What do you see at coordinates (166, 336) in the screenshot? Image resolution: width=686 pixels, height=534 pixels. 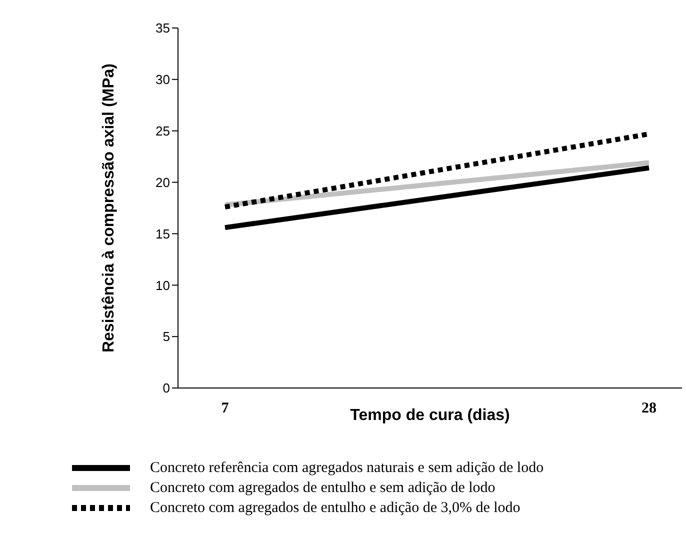 I see `y-tick-label: 5` at bounding box center [166, 336].